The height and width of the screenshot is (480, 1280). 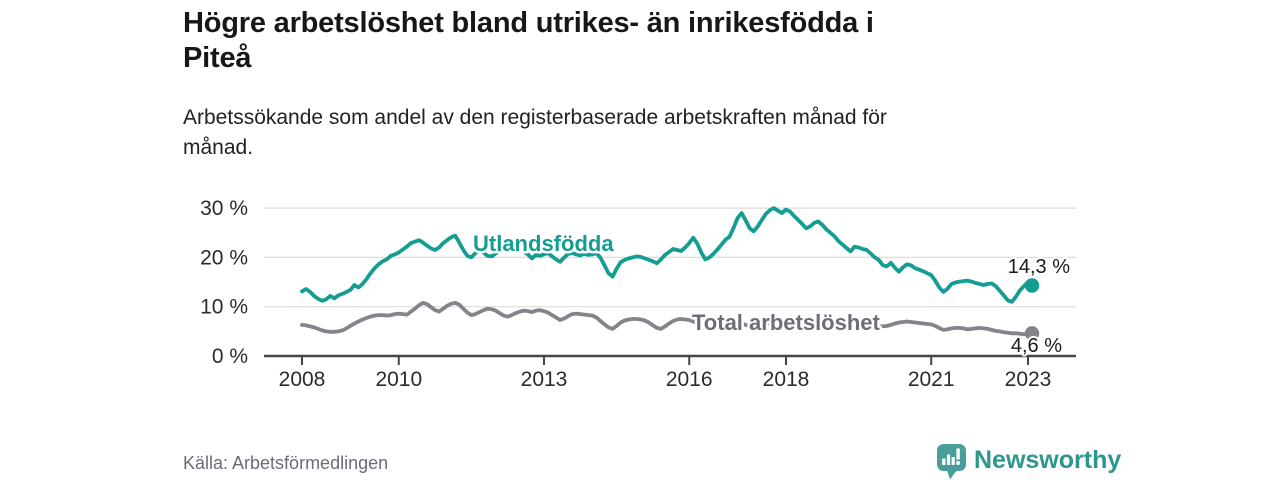 I want to click on chart-title-line2: Piteå, so click(x=217, y=58).